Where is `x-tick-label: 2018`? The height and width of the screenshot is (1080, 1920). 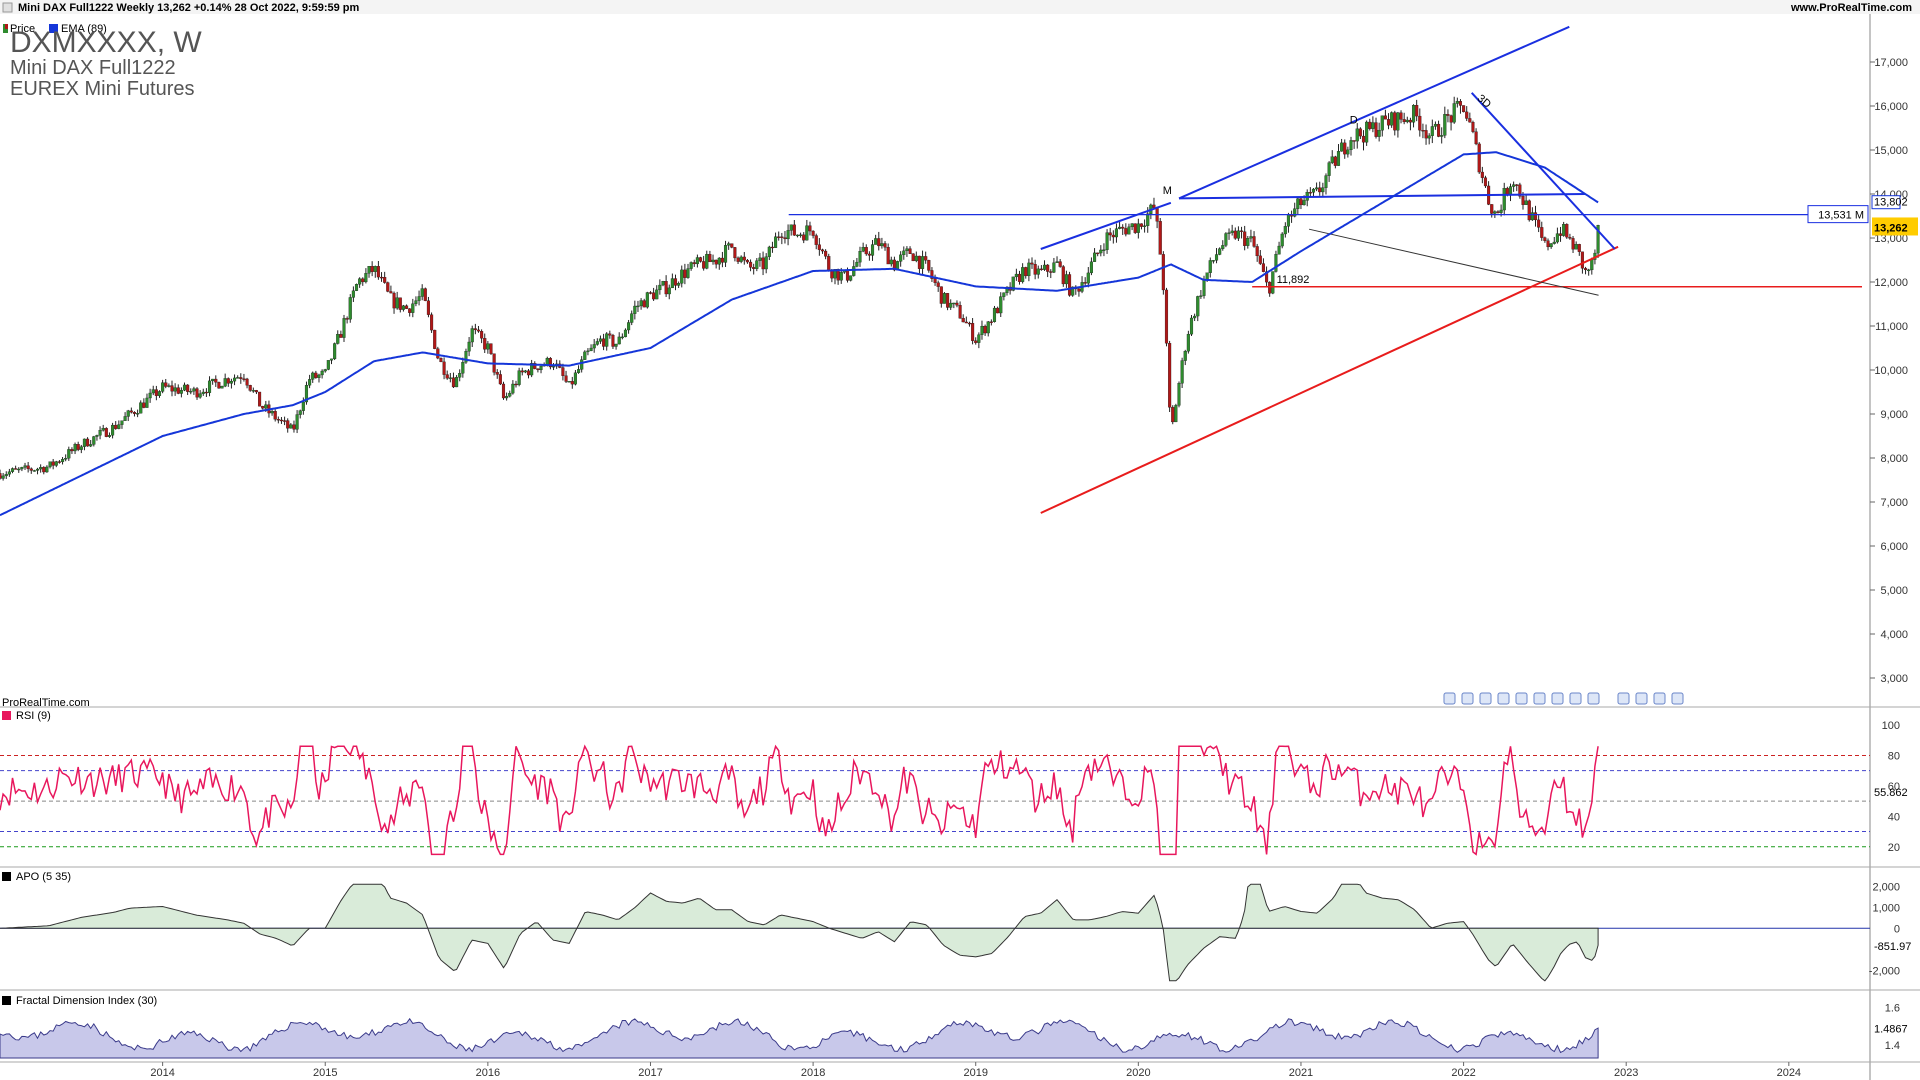
x-tick-label: 2018 is located at coordinates (813, 1073).